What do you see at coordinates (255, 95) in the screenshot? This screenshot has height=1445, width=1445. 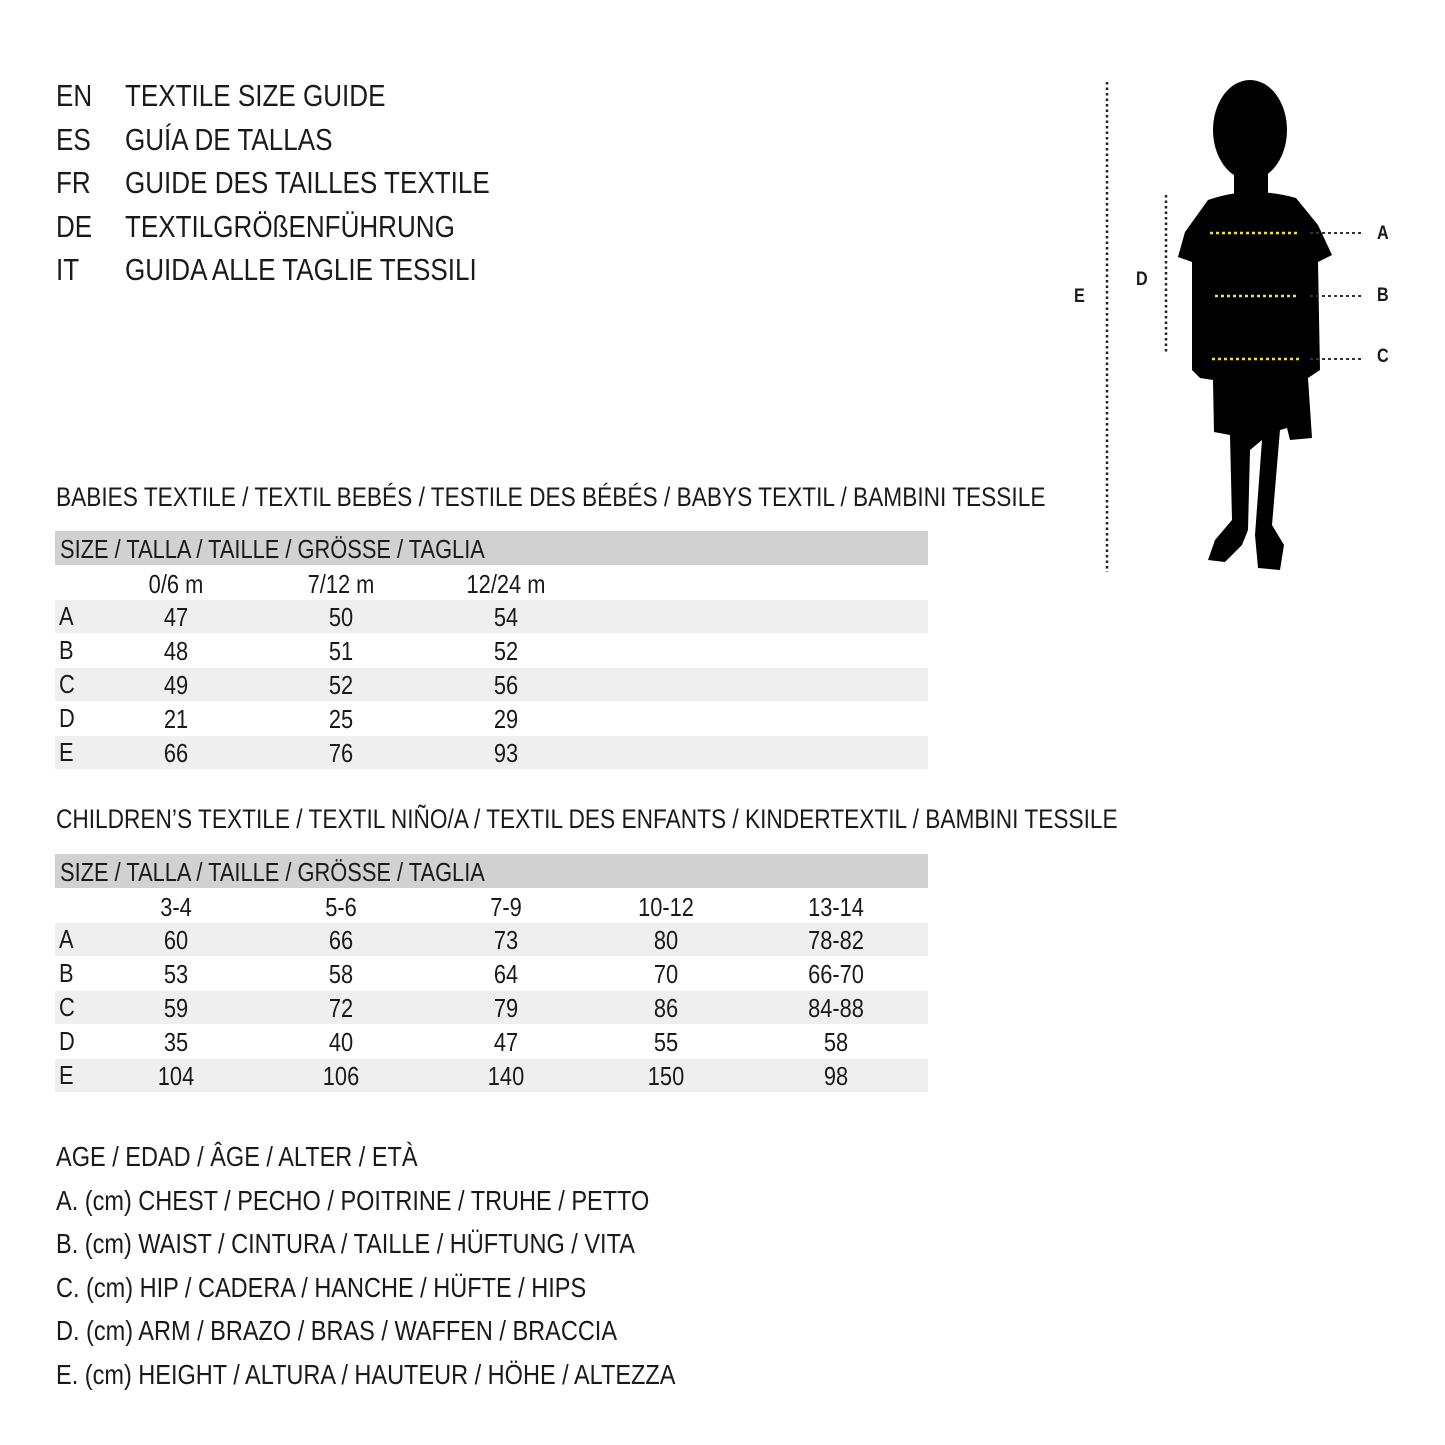 I see `title-text: TEXTILE SIZE GUIDE` at bounding box center [255, 95].